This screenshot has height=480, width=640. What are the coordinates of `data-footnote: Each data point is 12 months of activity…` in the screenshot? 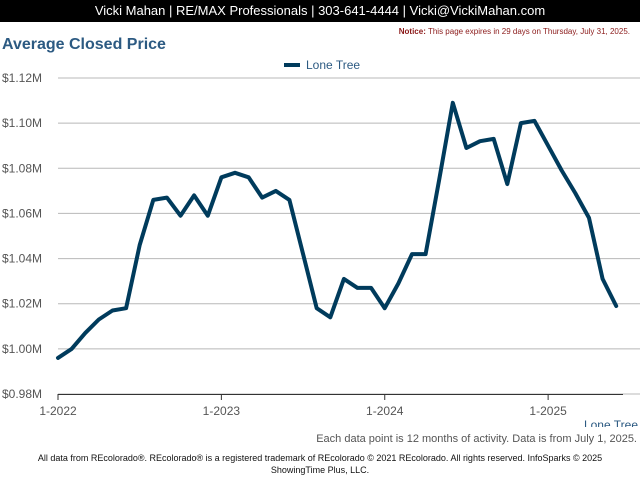 It's located at (476, 439).